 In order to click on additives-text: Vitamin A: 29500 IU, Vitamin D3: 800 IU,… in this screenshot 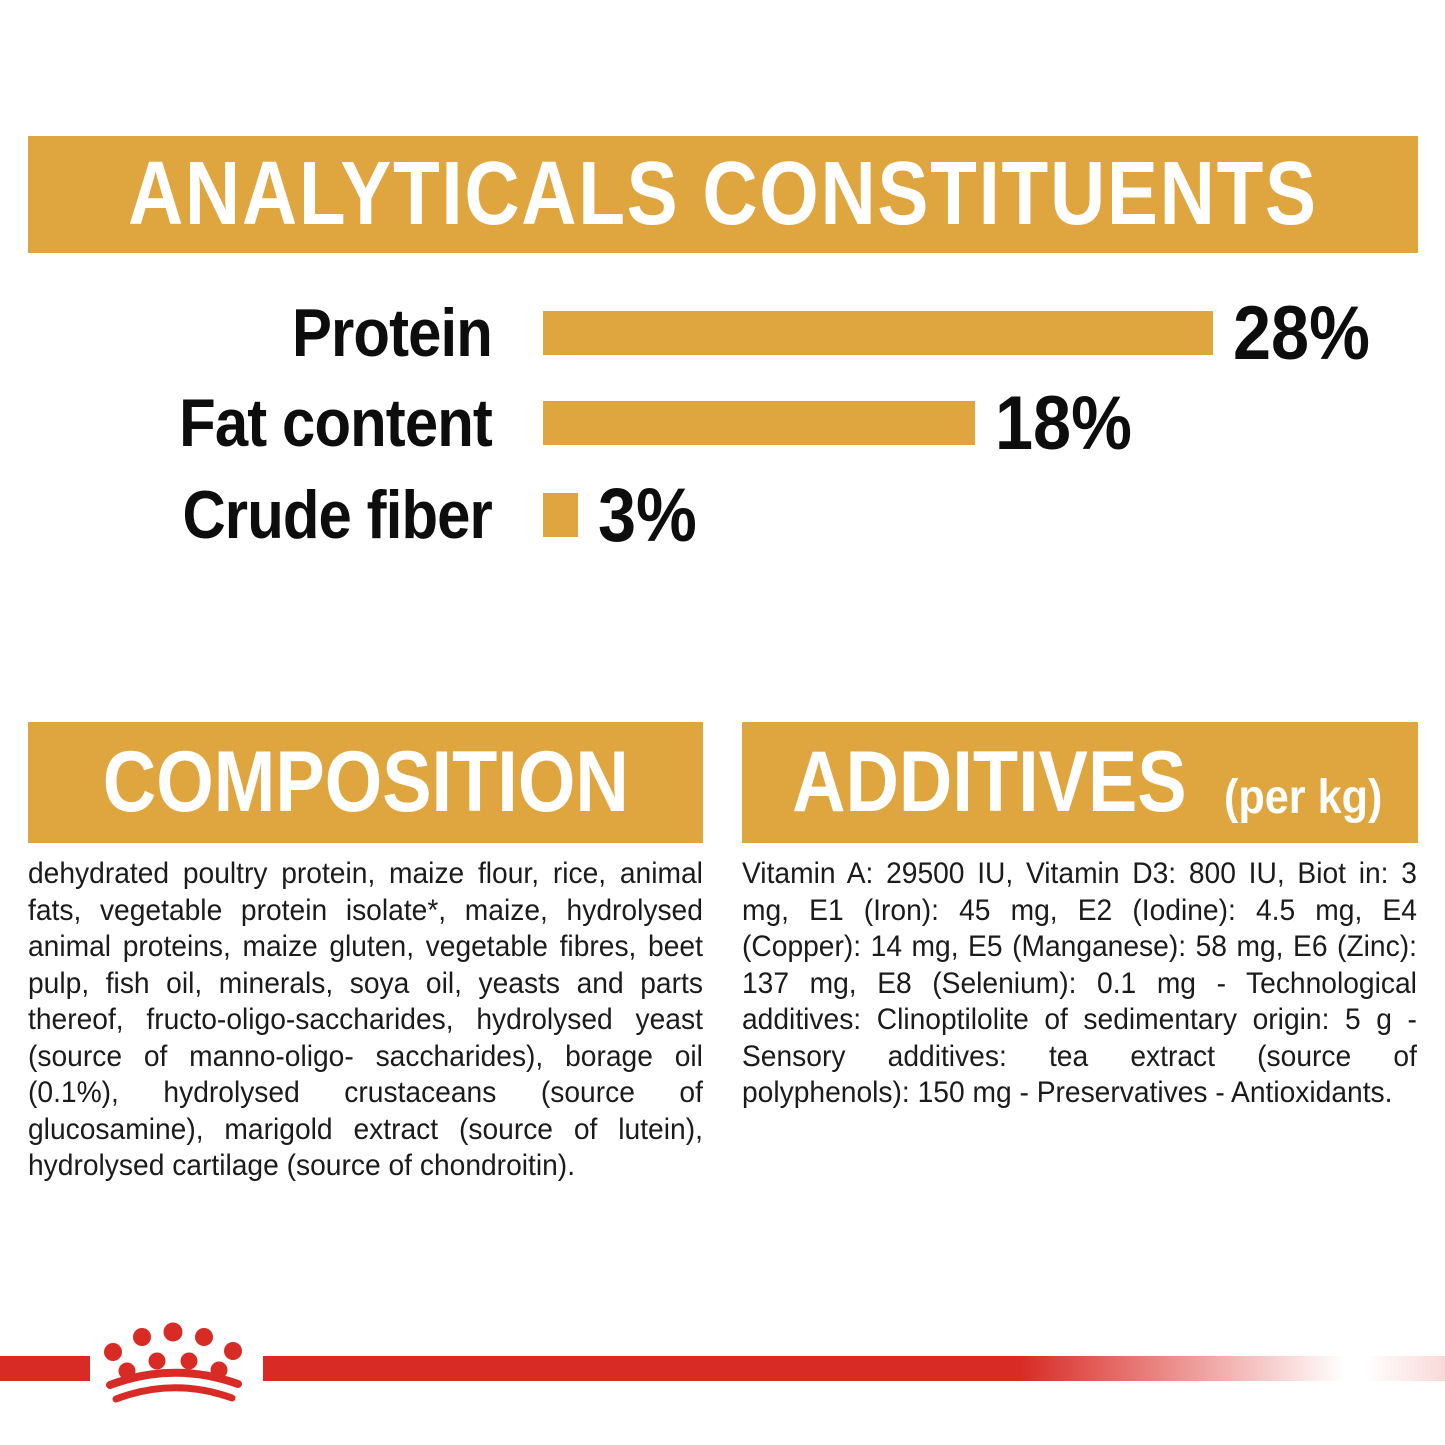, I will do `click(1079, 983)`.